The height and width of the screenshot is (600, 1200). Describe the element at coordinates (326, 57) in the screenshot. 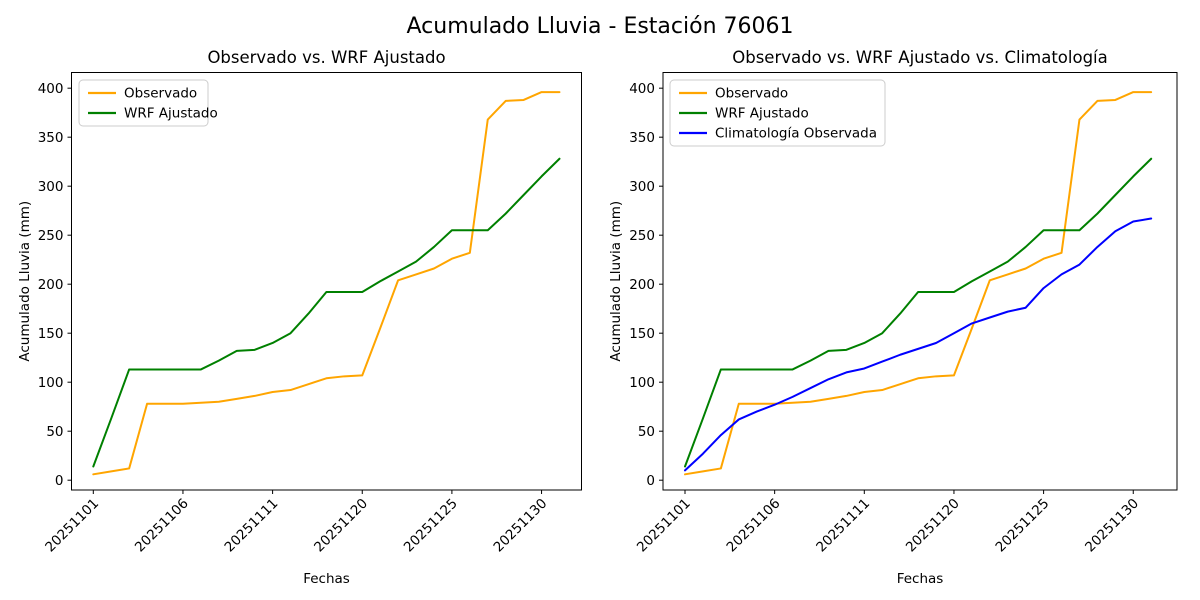

I see `chart-title: Observado vs. WRF Ajustado` at that location.